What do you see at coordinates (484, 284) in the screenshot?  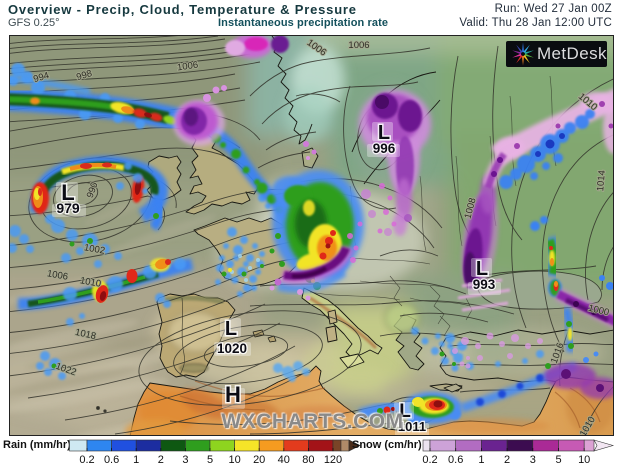 I see `svg-text: 993` at bounding box center [484, 284].